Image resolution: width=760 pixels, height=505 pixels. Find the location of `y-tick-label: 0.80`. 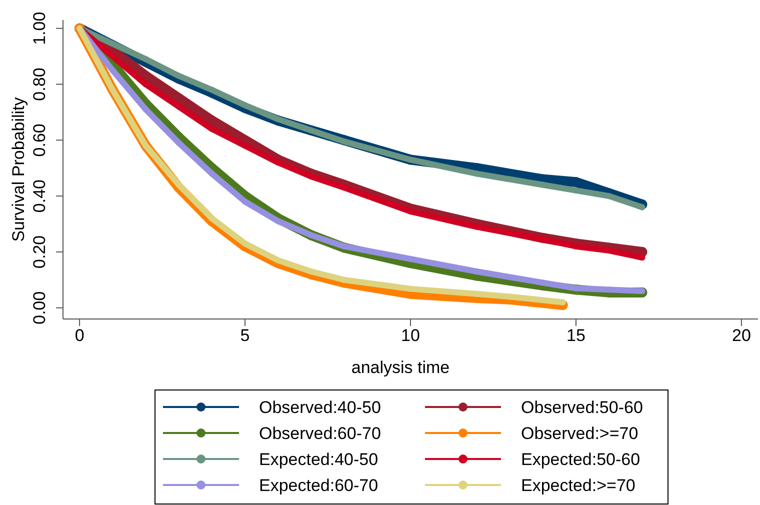

y-tick-label: 0.80 is located at coordinates (39, 84).